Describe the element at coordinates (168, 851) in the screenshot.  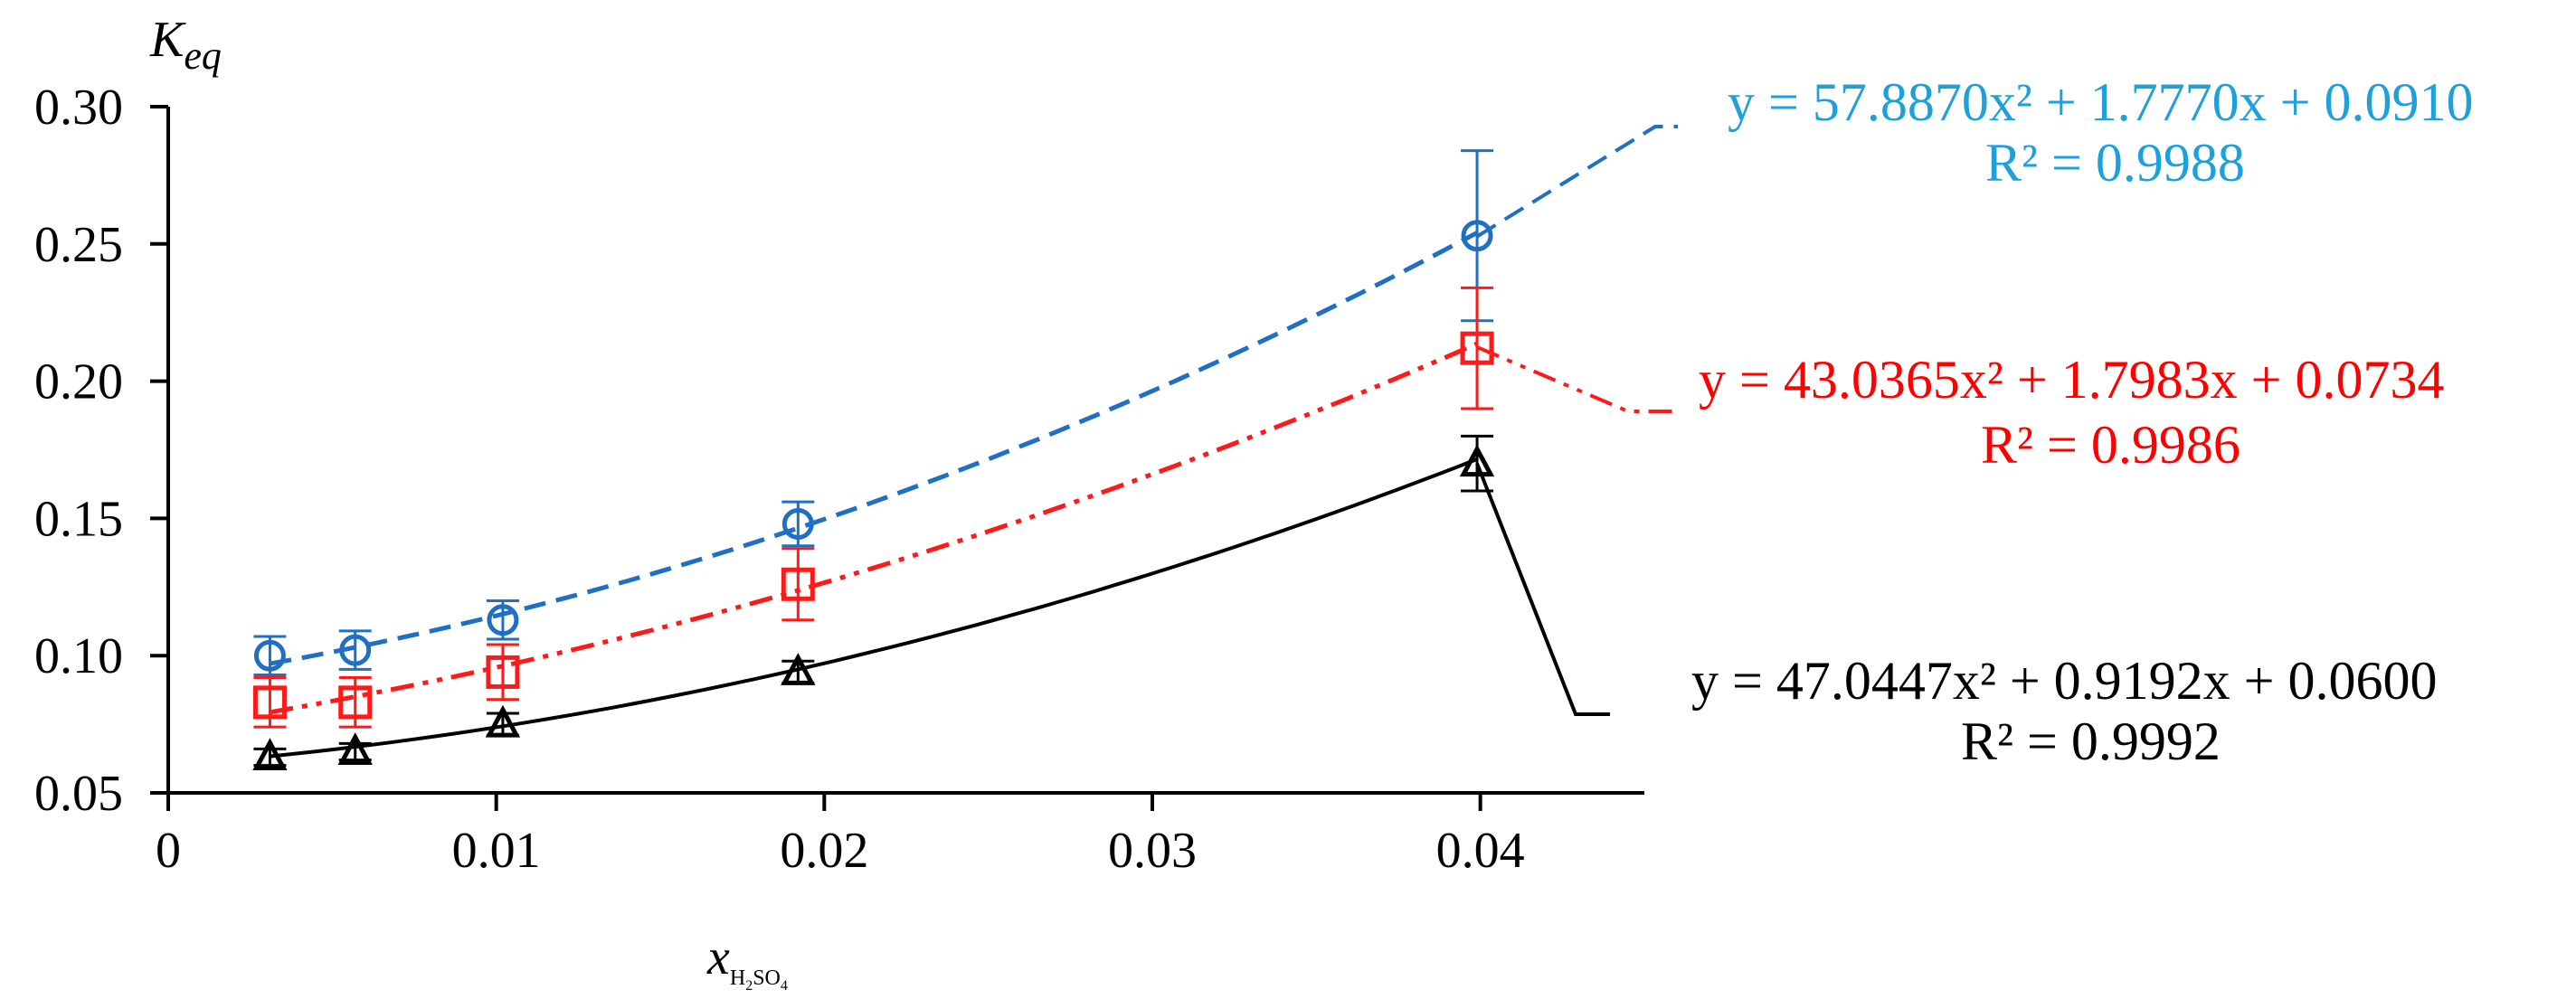
I see `x-tick-label: 0` at that location.